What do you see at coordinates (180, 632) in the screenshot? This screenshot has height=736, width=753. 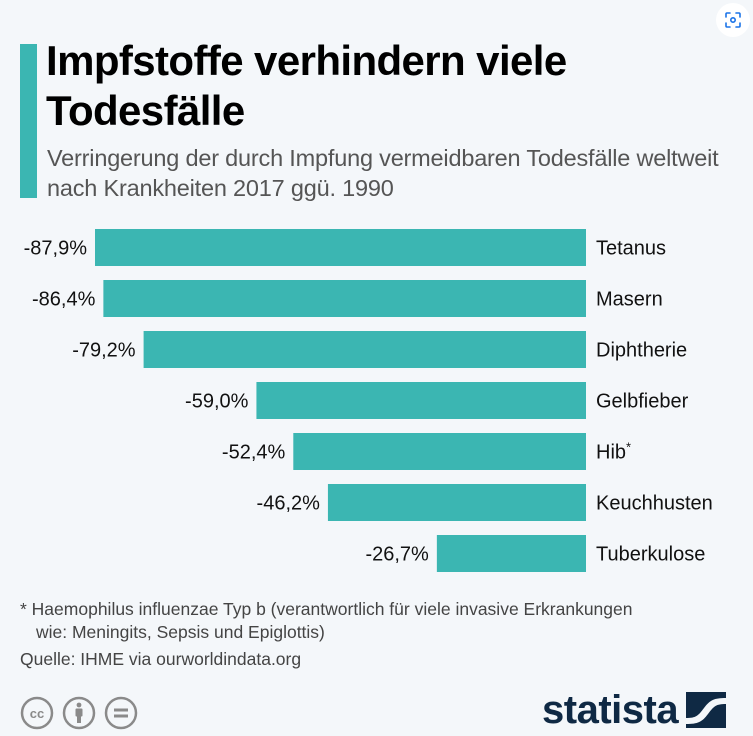 I see `footnote-line-2: wie: Meningits, Sepsis und Epiglottis)` at bounding box center [180, 632].